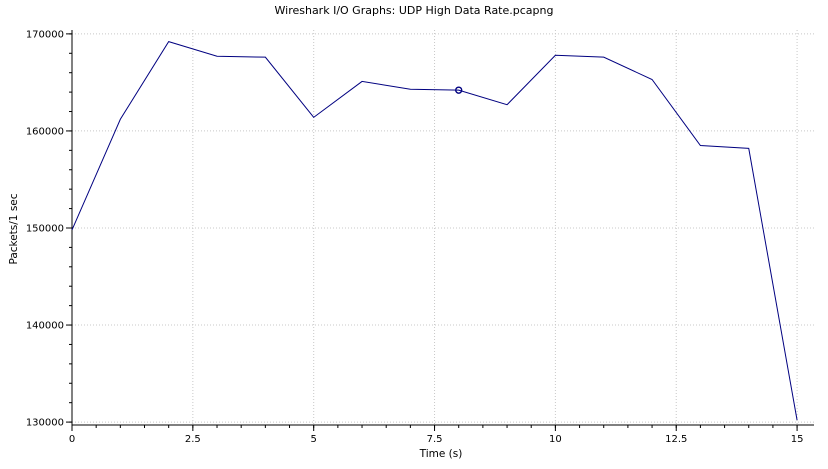 This screenshot has width=828, height=469. I want to click on y-tick-label: 150000, so click(45, 228).